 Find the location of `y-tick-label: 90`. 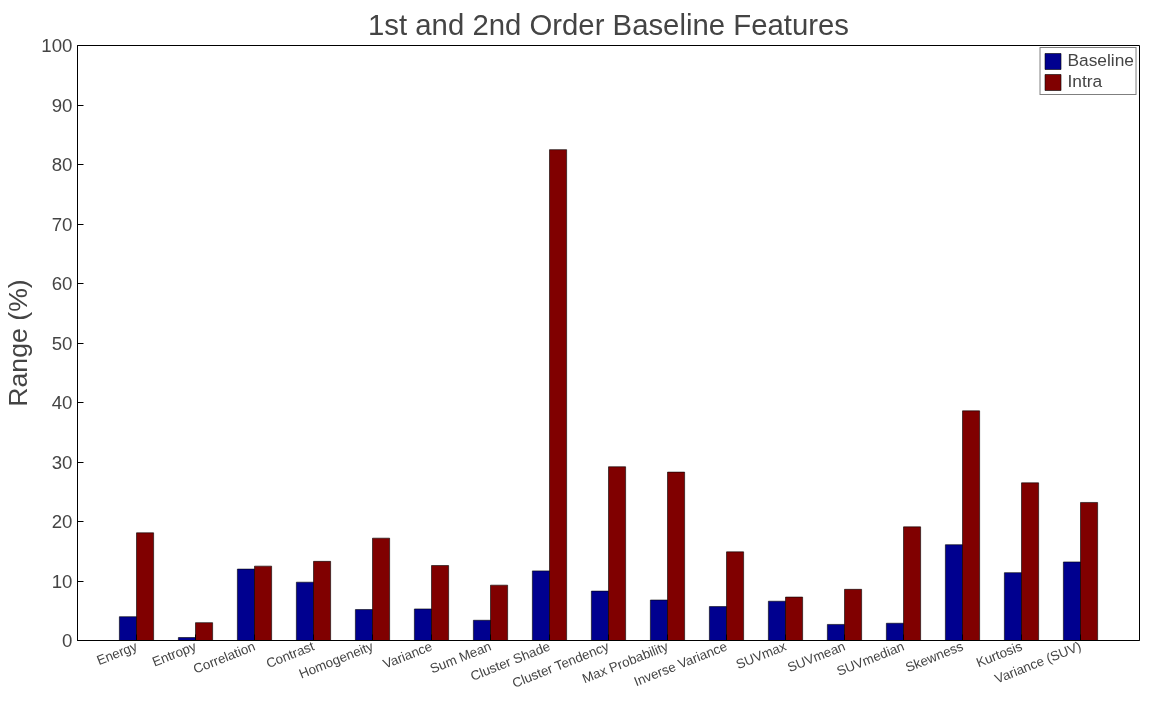

y-tick-label: 90 is located at coordinates (62, 105).